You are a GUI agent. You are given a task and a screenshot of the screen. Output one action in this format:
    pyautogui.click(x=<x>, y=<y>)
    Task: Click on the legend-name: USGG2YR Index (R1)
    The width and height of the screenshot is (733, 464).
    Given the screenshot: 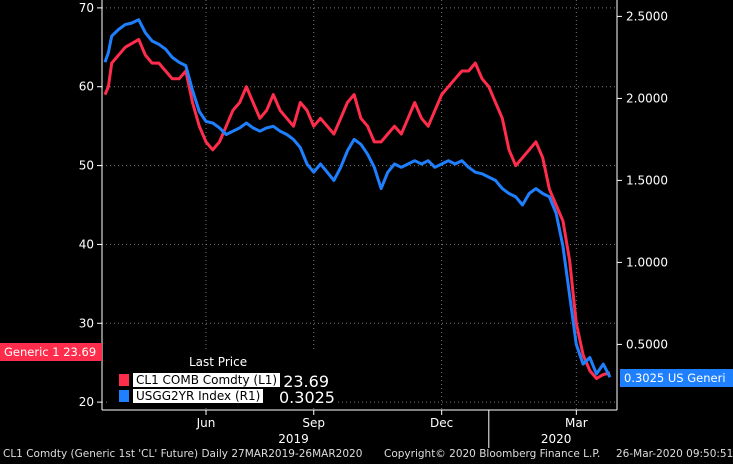 What is the action you would take?
    pyautogui.click(x=198, y=396)
    